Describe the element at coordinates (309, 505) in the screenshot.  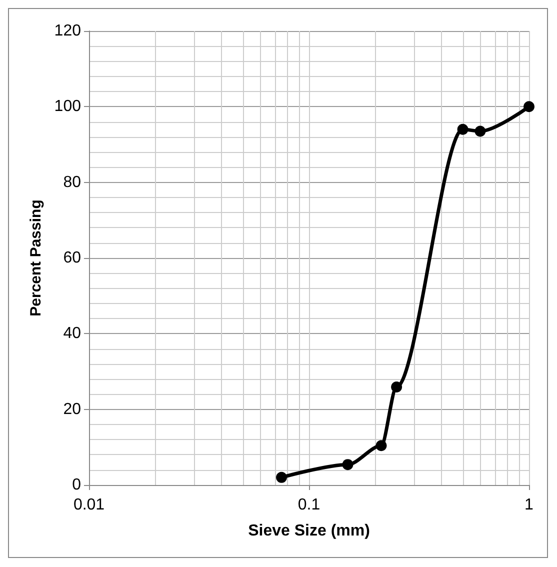
I see `x-tick-label: 0.1` at that location.